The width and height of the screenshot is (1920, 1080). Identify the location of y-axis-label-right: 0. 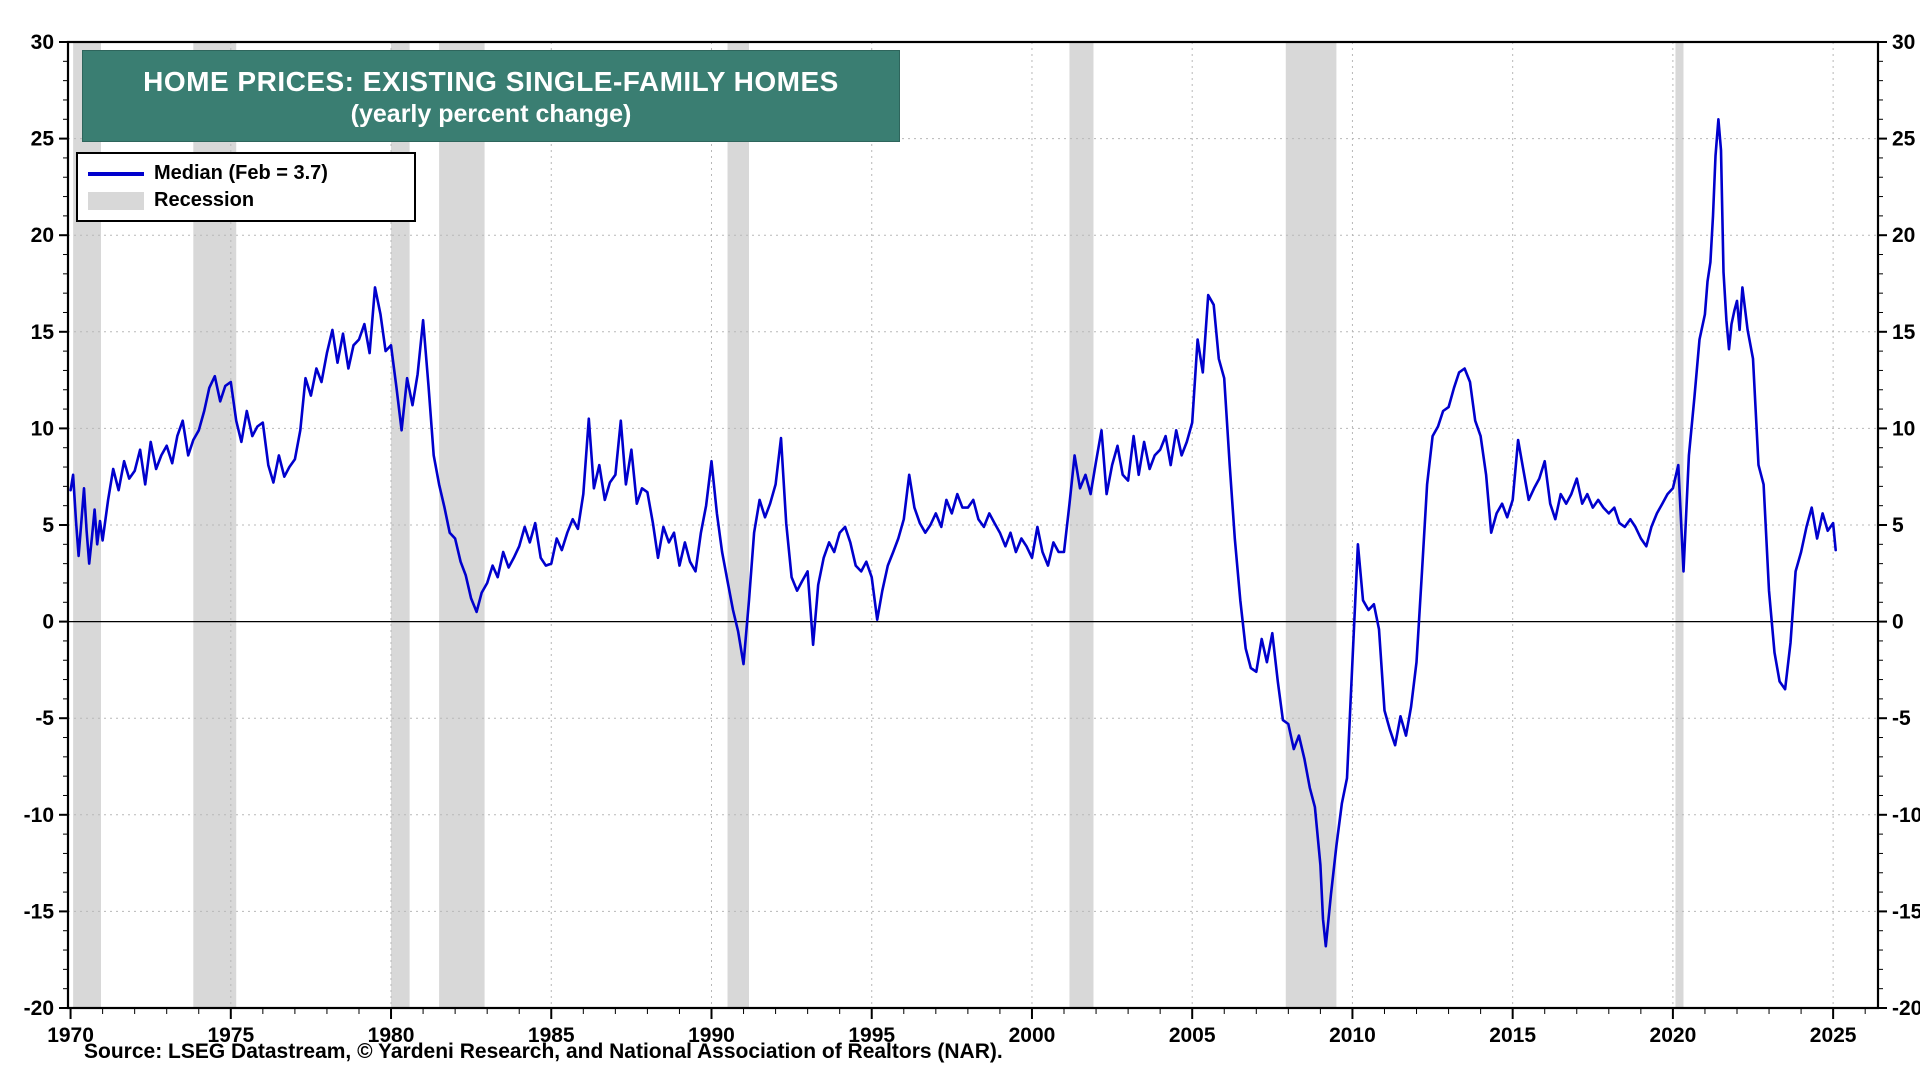
(1898, 622).